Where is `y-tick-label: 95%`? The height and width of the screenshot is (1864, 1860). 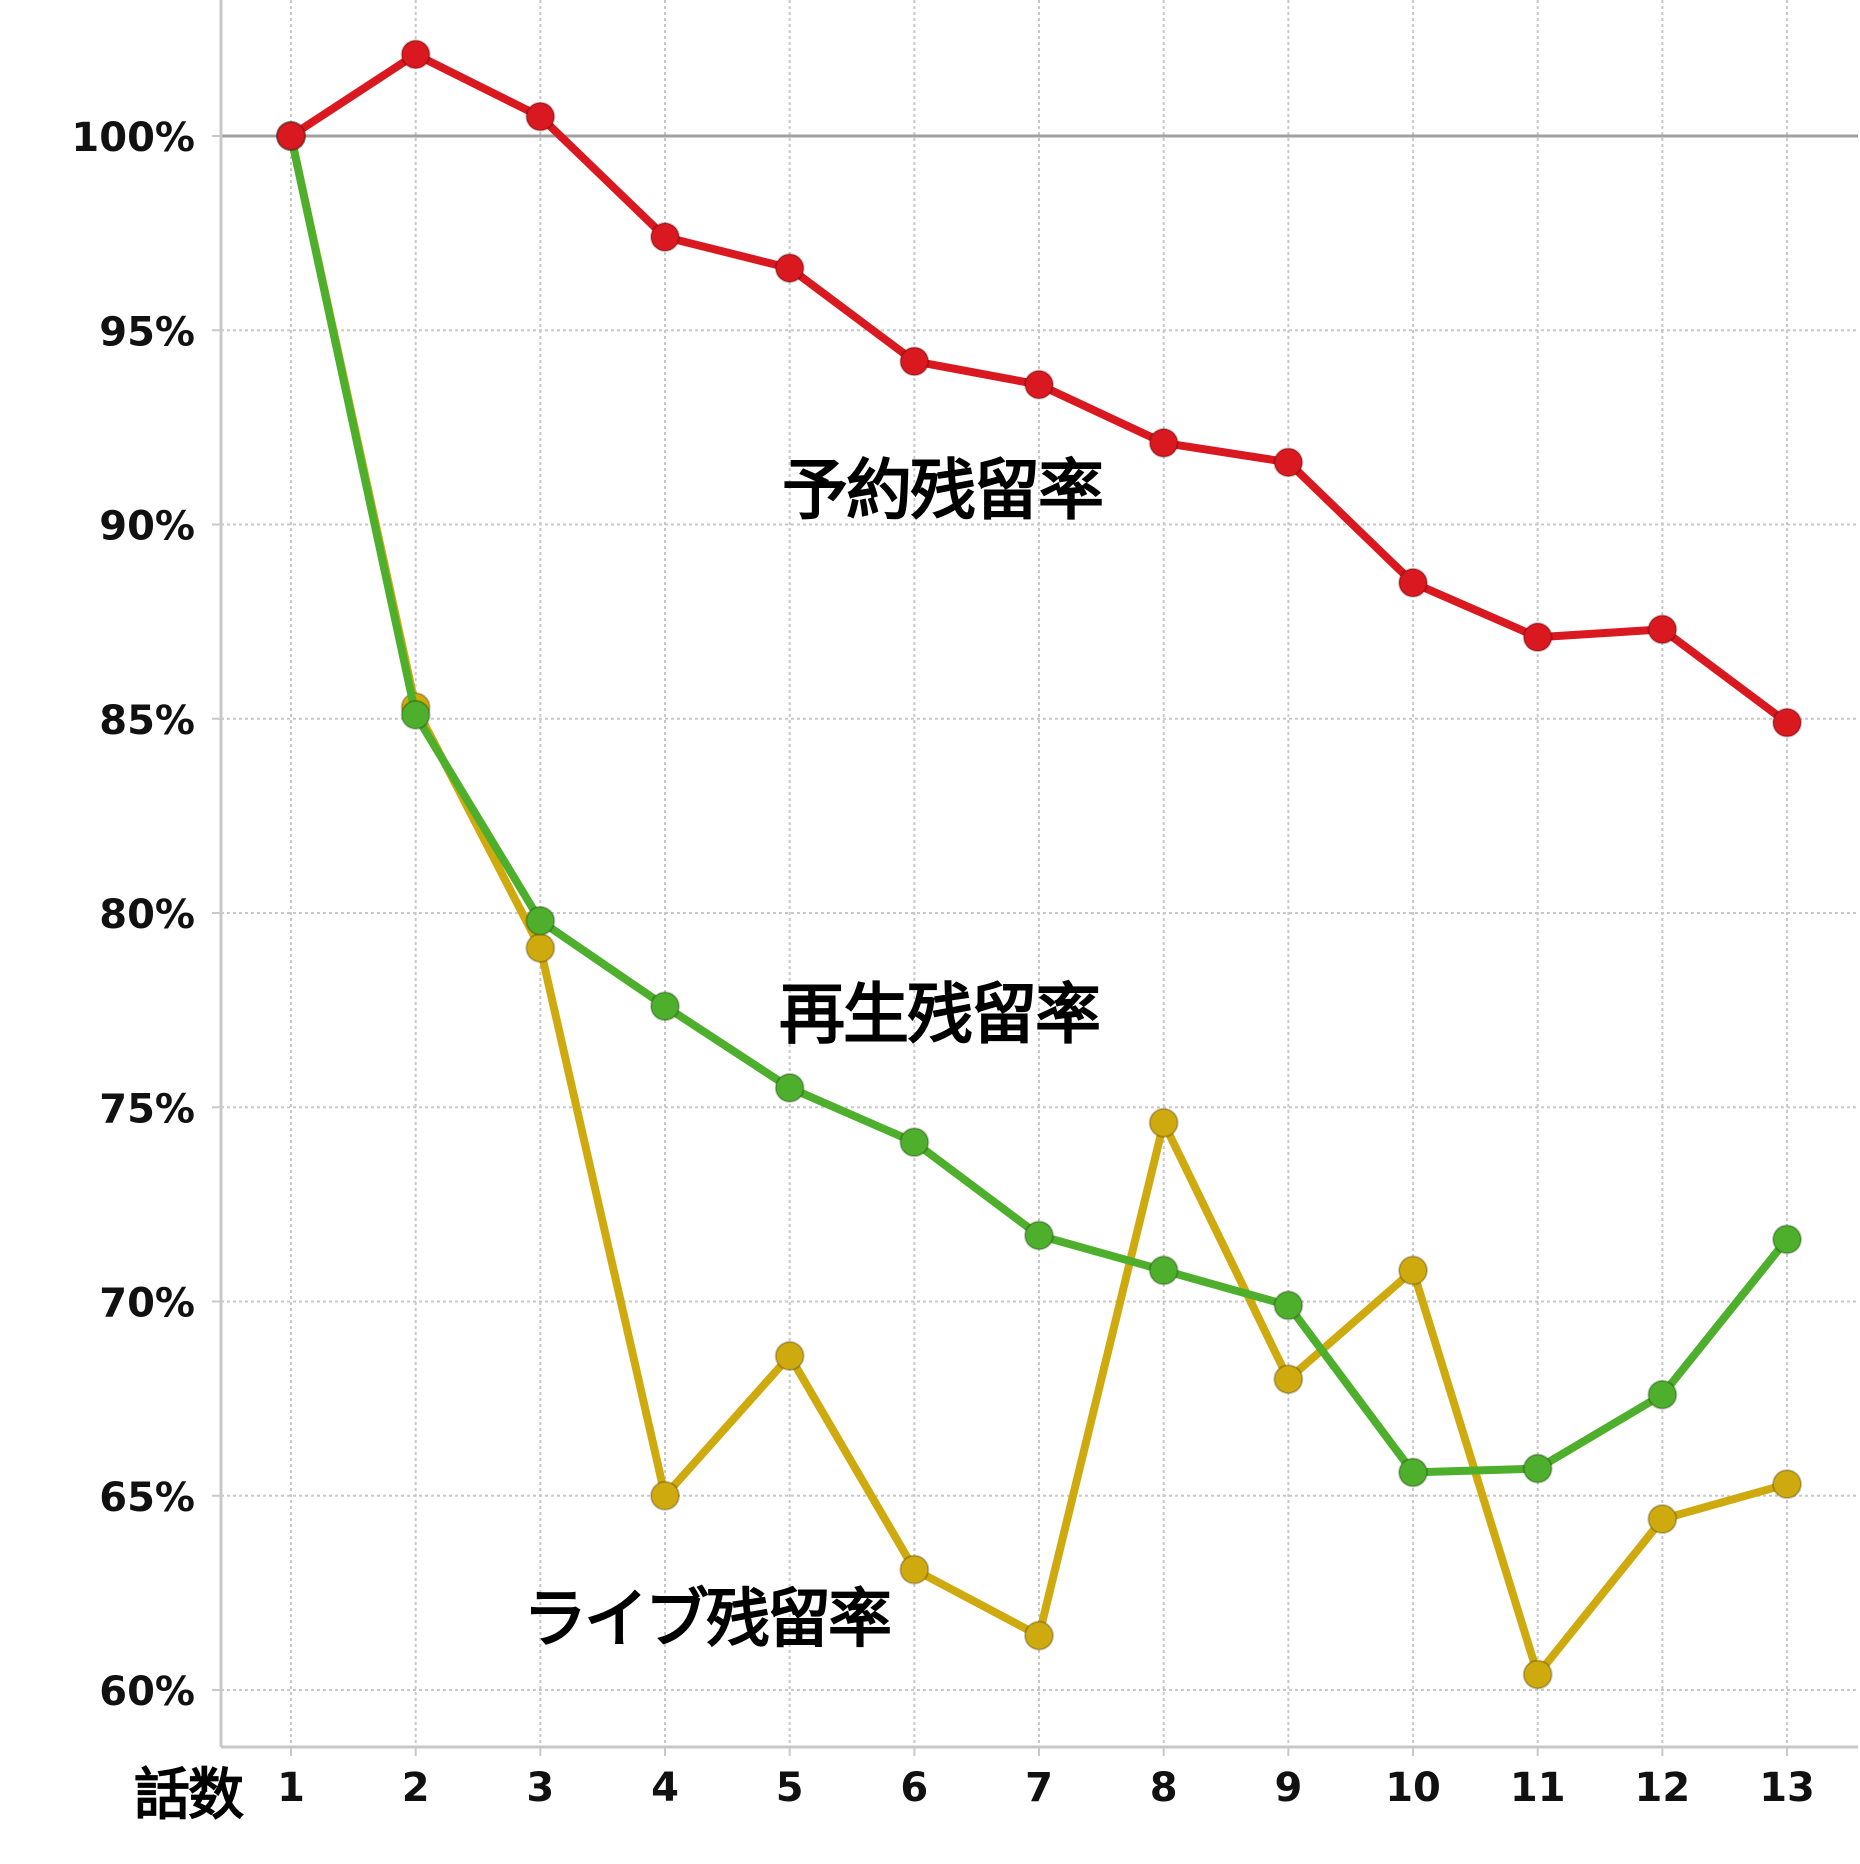
y-tick-label: 95% is located at coordinates (147, 332).